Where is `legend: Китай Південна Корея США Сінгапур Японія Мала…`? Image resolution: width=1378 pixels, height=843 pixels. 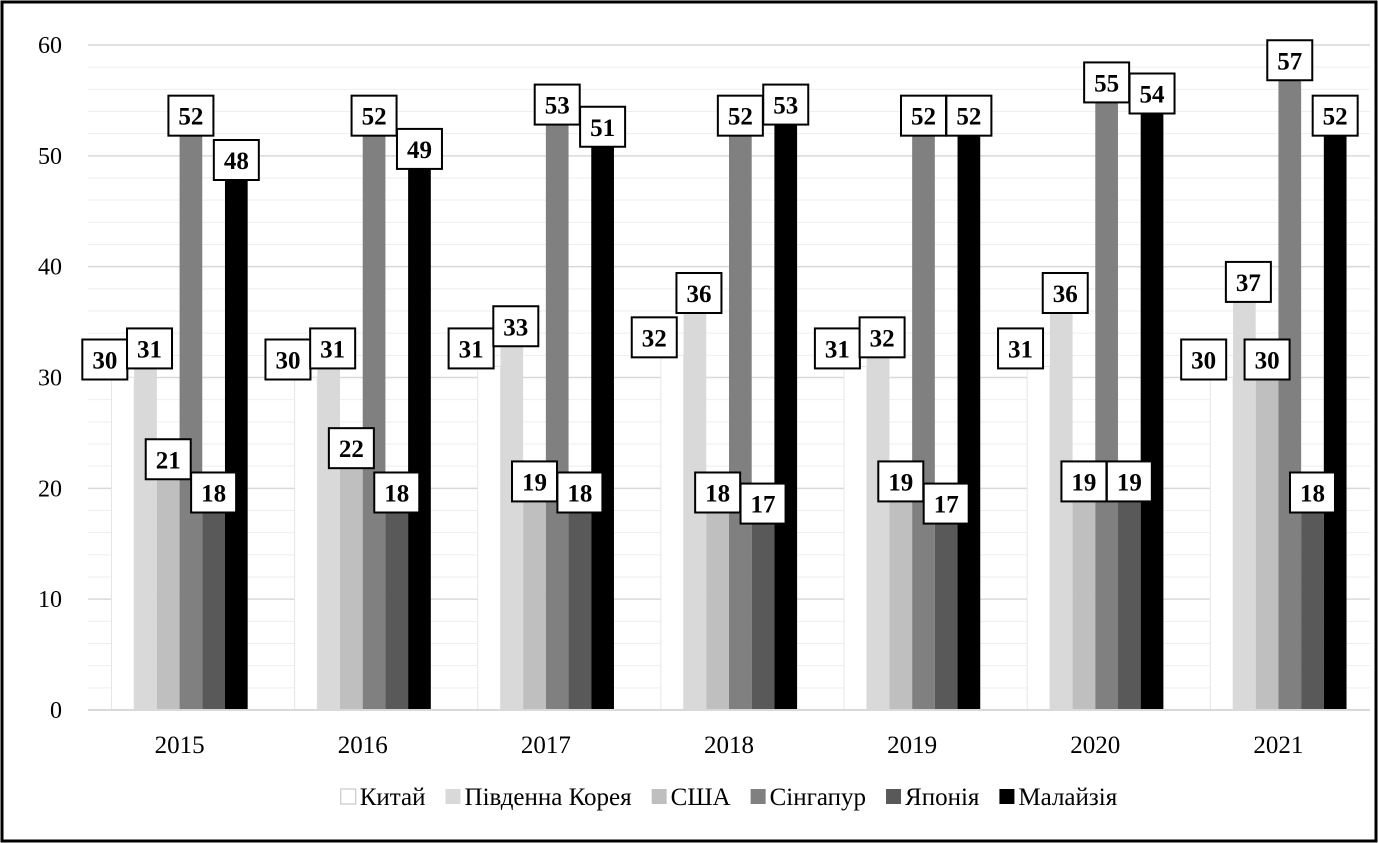
legend: Китай Південна Корея США Сінгапур Японія Мала… is located at coordinates (729, 797).